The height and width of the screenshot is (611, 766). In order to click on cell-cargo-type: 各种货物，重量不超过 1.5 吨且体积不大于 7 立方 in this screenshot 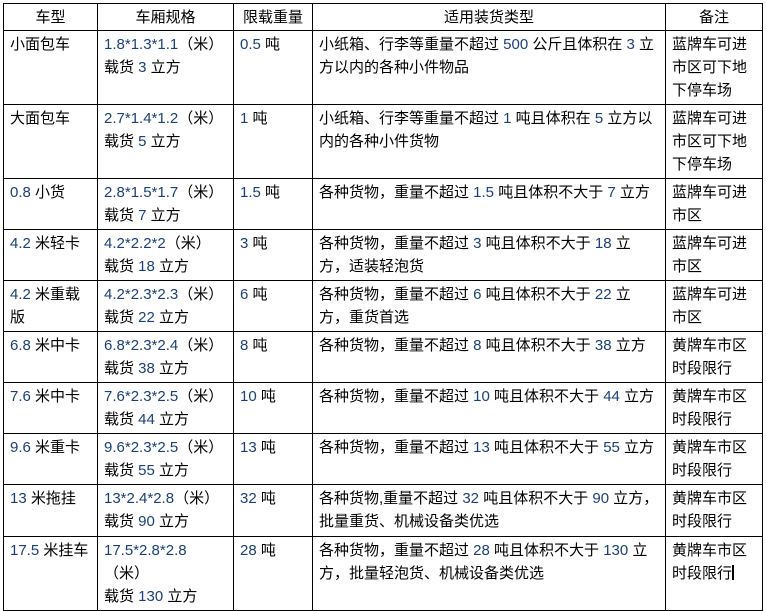, I will do `click(489, 204)`.